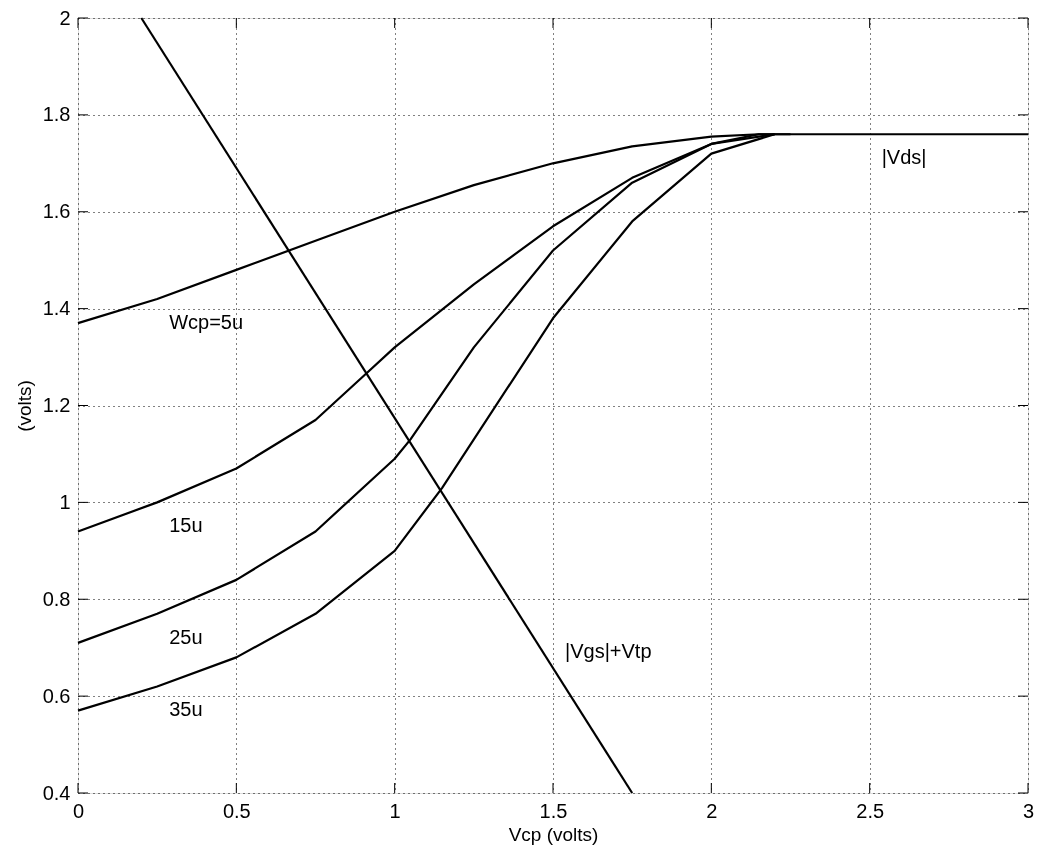 The image size is (1059, 857). I want to click on y-tick-label: 1.2, so click(56, 405).